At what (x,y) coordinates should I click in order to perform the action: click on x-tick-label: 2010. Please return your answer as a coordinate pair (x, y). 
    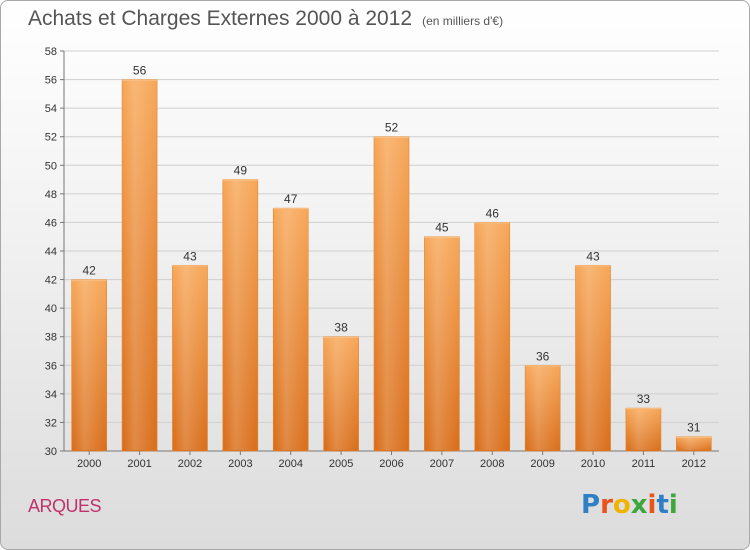
    Looking at the image, I should click on (593, 464).